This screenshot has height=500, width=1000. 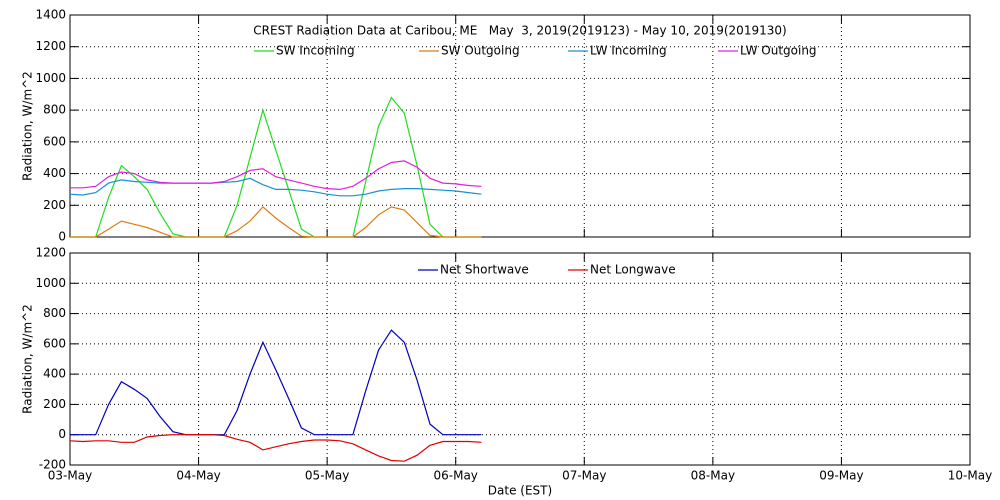 What do you see at coordinates (50, 15) in the screenshot?
I see `y-tick-label: 1400` at bounding box center [50, 15].